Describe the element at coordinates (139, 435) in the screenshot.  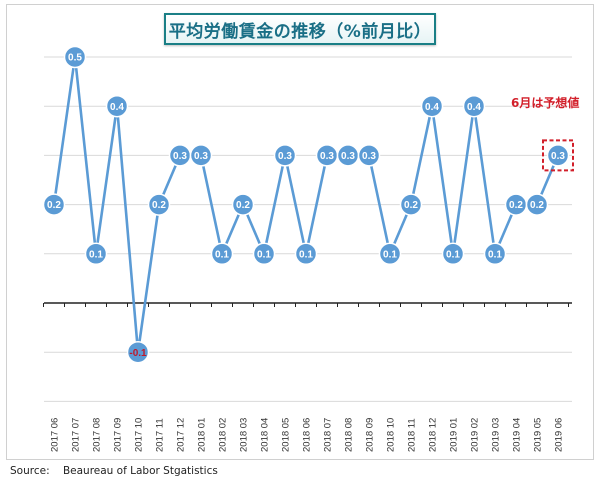
I see `x-tick-label: 2017 10` at that location.